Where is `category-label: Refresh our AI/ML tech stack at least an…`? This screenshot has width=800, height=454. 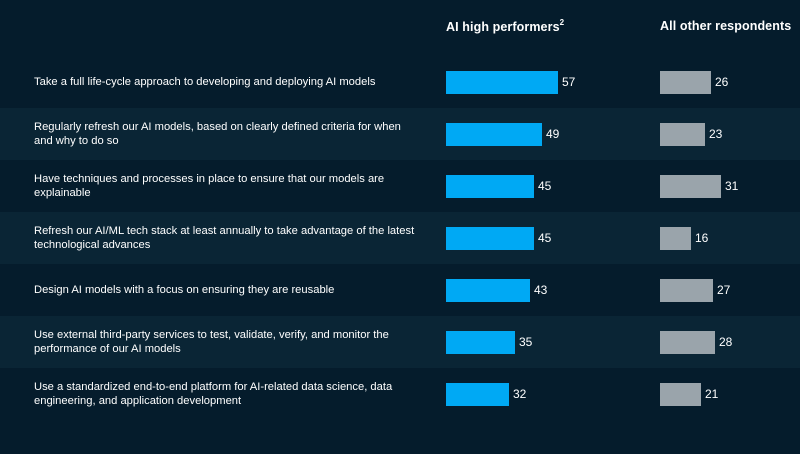 category-label: Refresh our AI/ML tech stack at least an… is located at coordinates (224, 238).